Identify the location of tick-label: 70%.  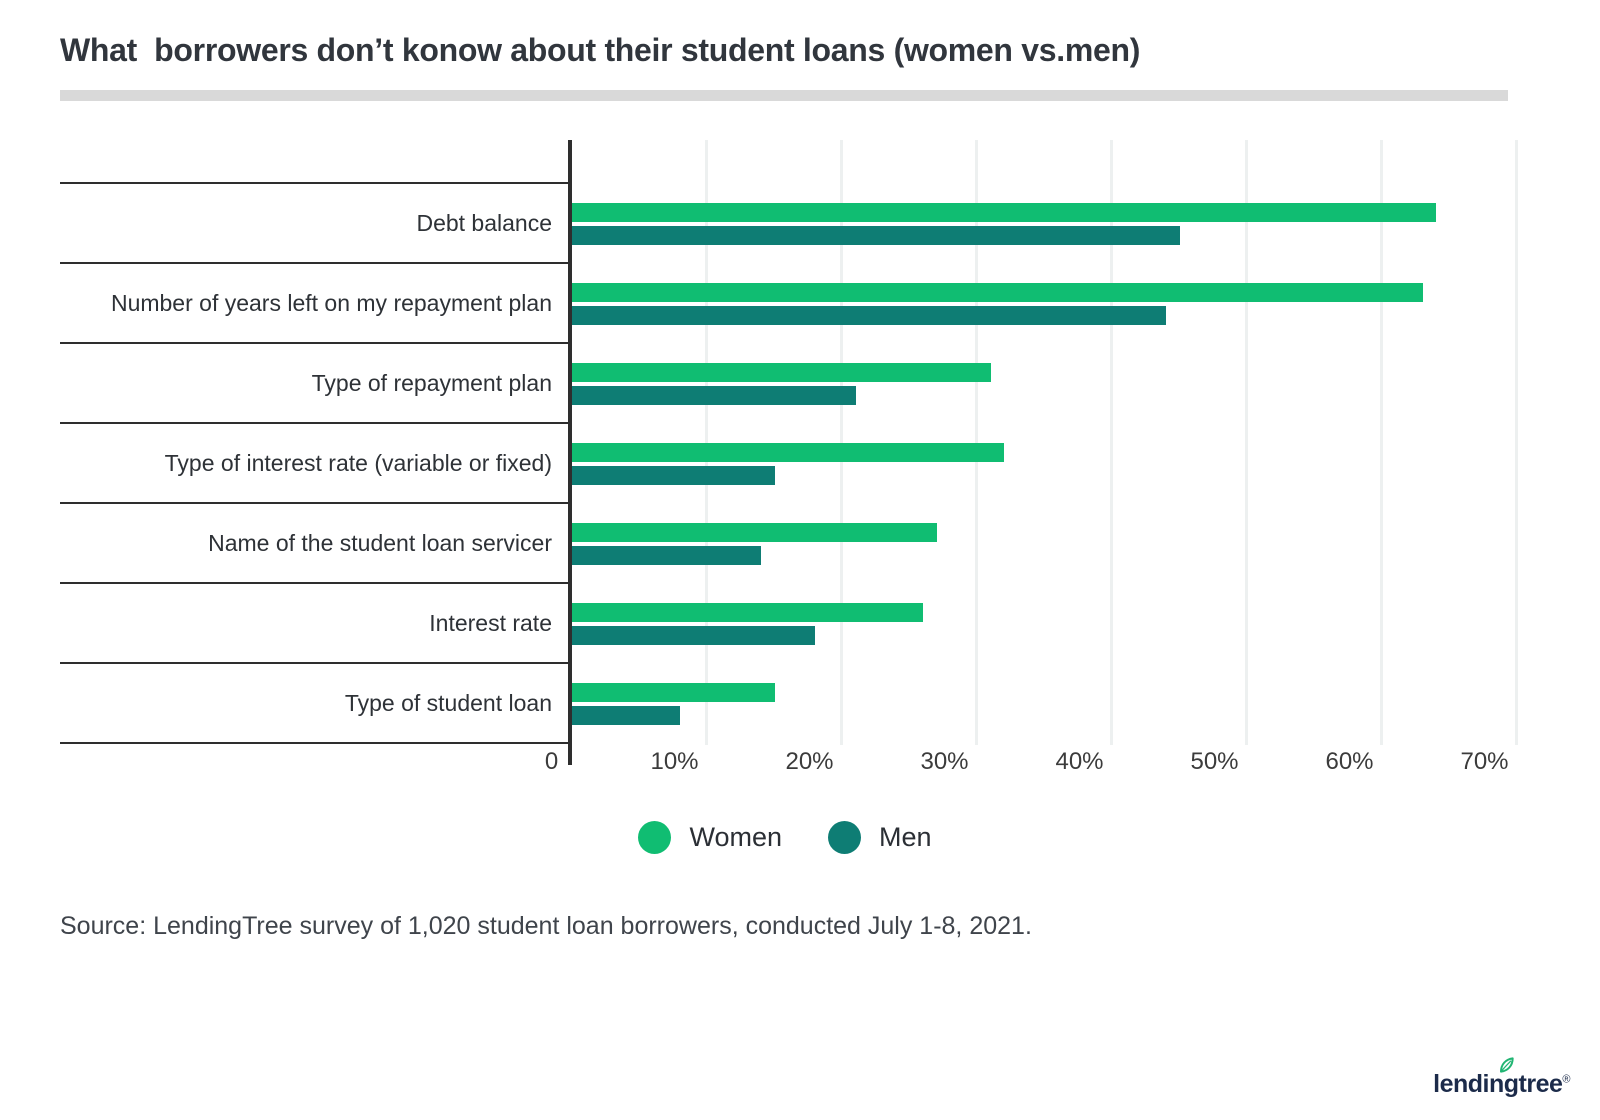
(1484, 761).